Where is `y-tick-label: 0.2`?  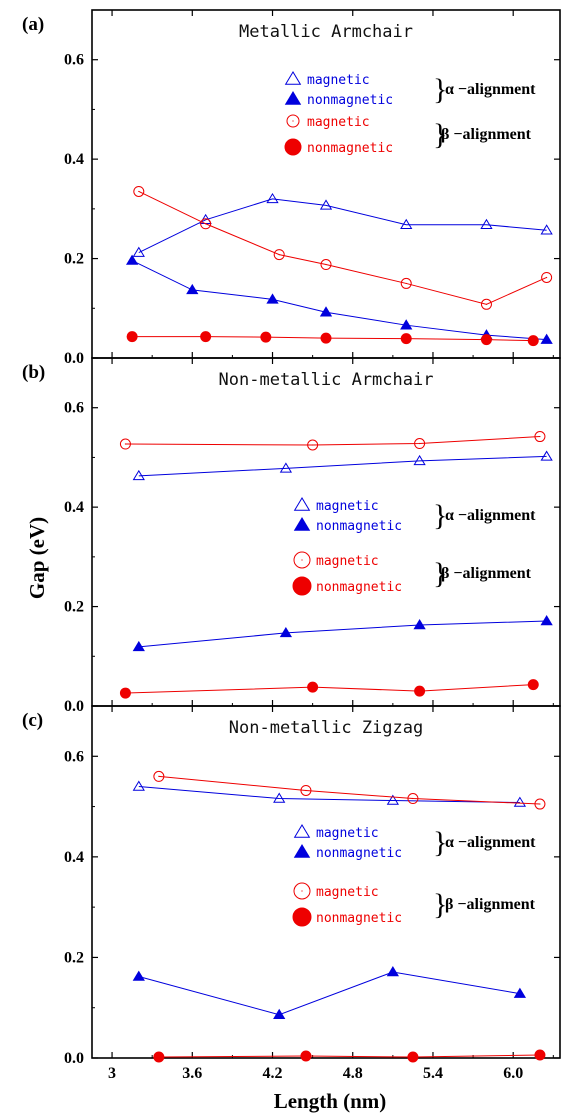
y-tick-label: 0.2 is located at coordinates (74, 607).